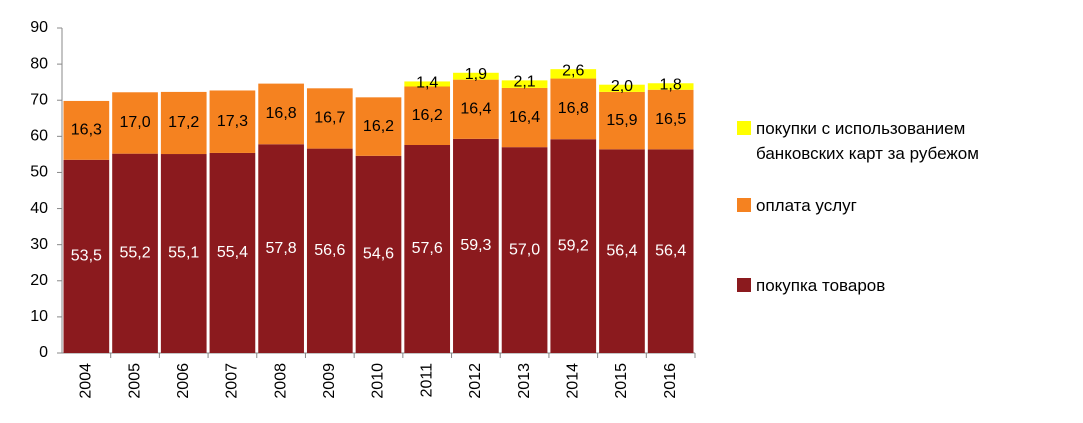  Describe the element at coordinates (183, 381) in the screenshot. I see `x-tick-label: 2006` at that location.